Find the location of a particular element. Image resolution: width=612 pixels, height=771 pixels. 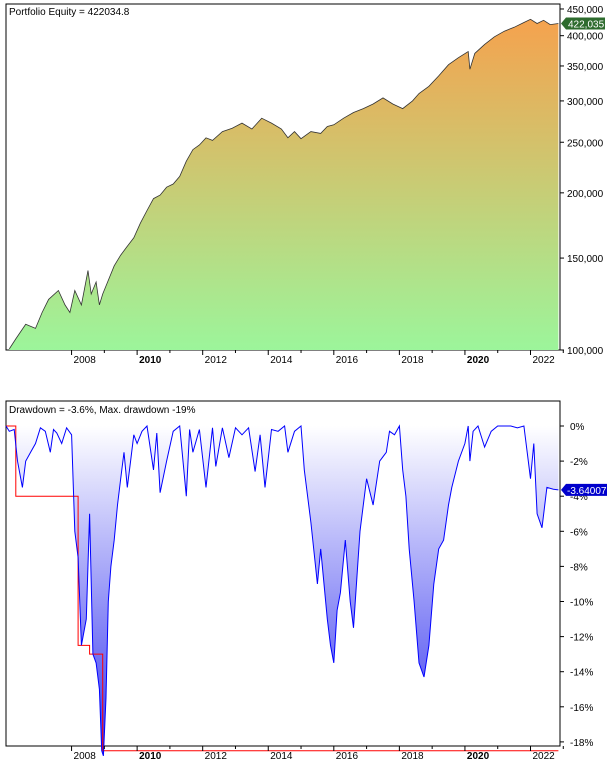

drawdown-xtick-label: 2022 is located at coordinates (543, 756).